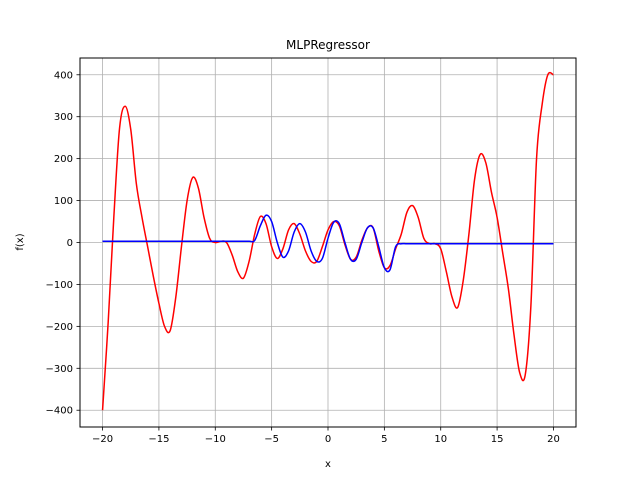 The height and width of the screenshot is (480, 640). I want to click on x-tick-label: 0, so click(328, 439).